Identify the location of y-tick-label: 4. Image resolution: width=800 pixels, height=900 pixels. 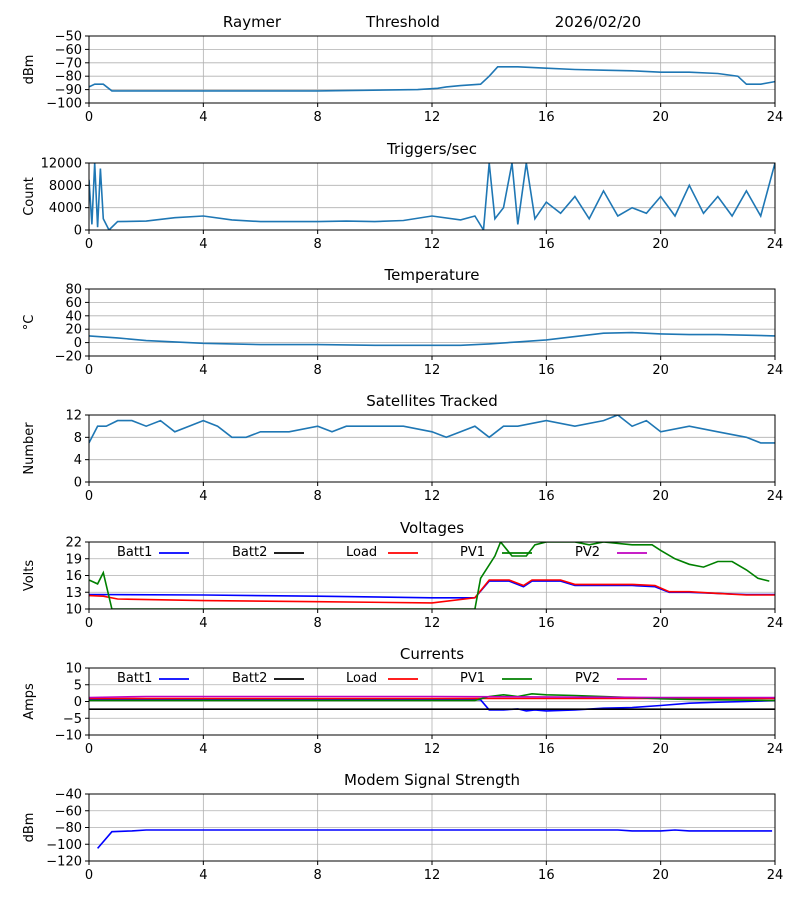
(78, 460).